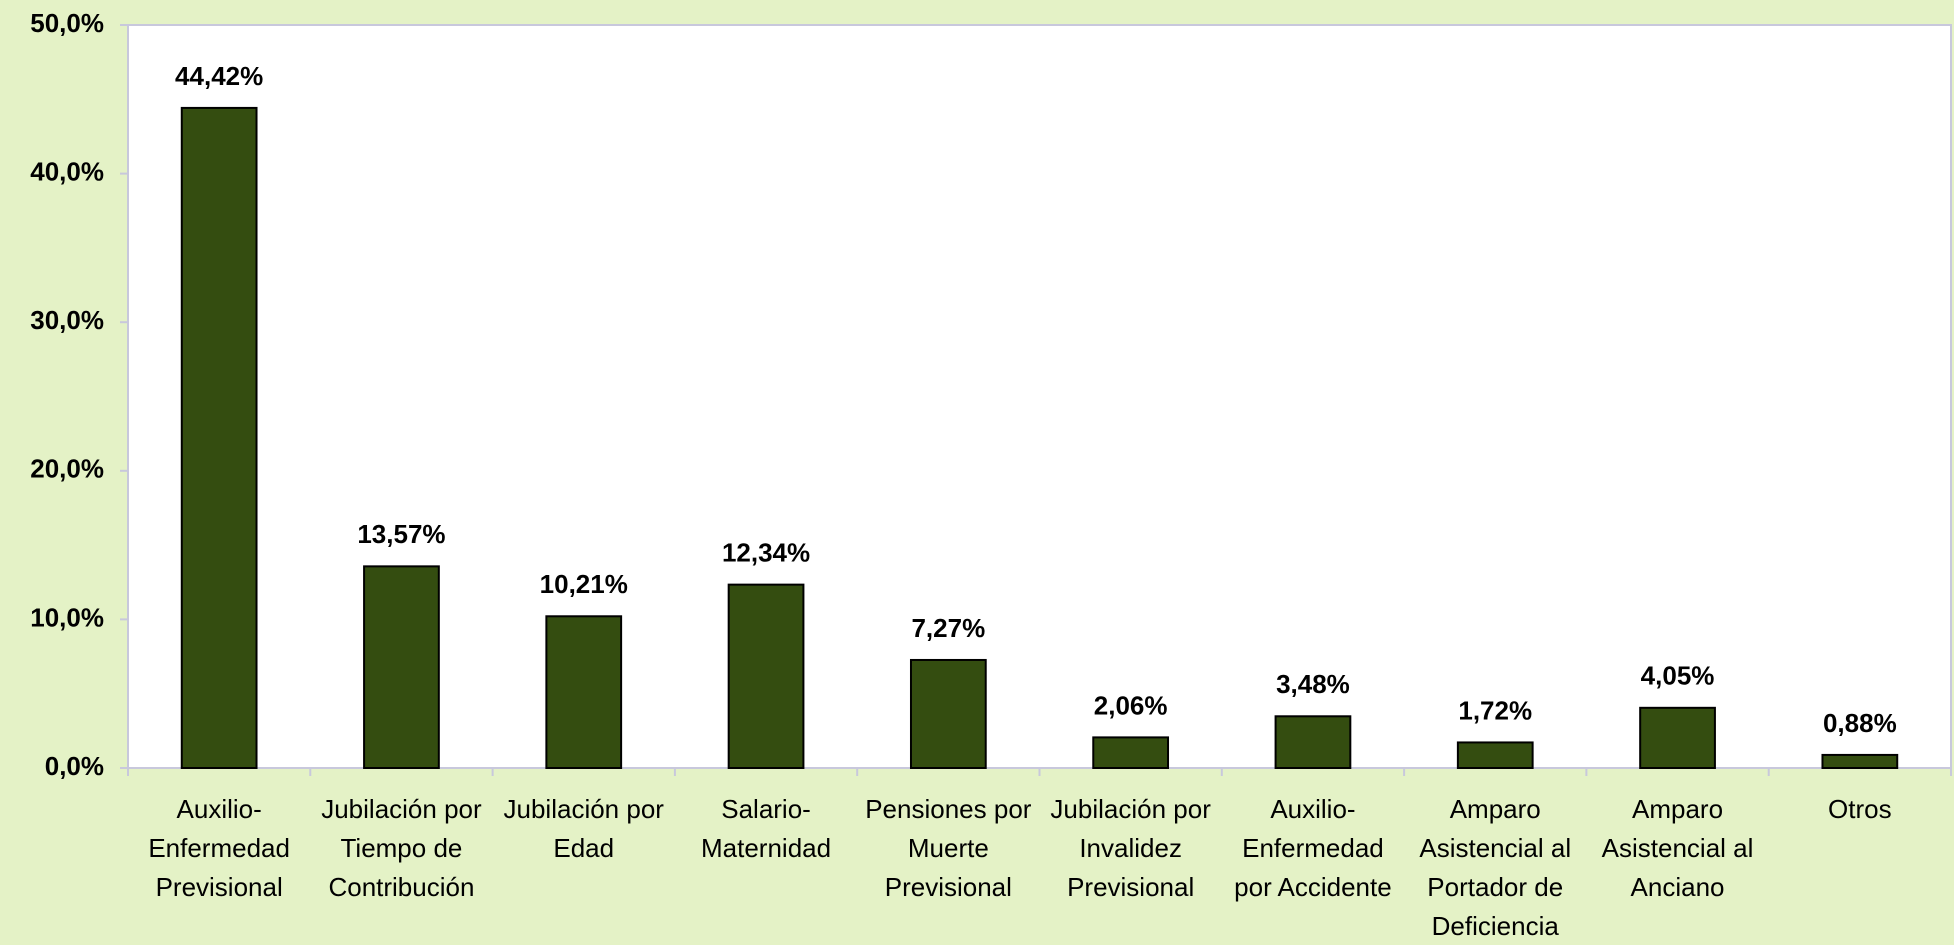  Describe the element at coordinates (1130, 848) in the screenshot. I see `x-tick-label: Jubilación por Invalidez Previsional` at that location.